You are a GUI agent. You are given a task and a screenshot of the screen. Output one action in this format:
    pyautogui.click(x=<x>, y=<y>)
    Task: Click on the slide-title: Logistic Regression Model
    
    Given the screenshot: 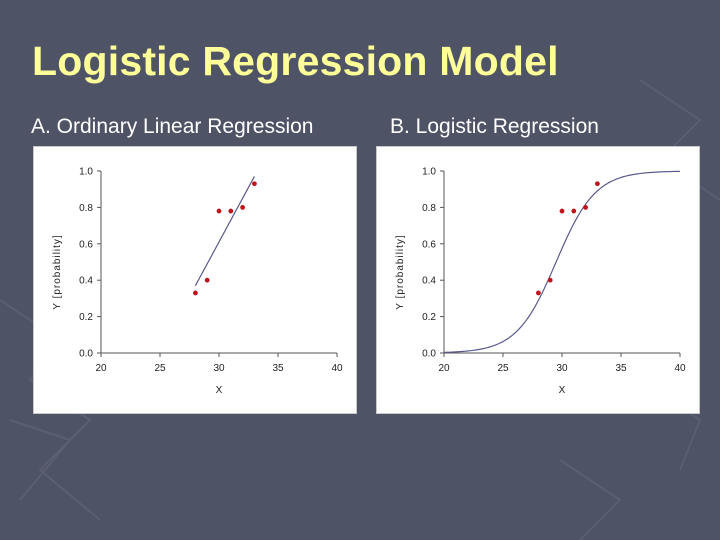 What is the action you would take?
    pyautogui.click(x=295, y=61)
    